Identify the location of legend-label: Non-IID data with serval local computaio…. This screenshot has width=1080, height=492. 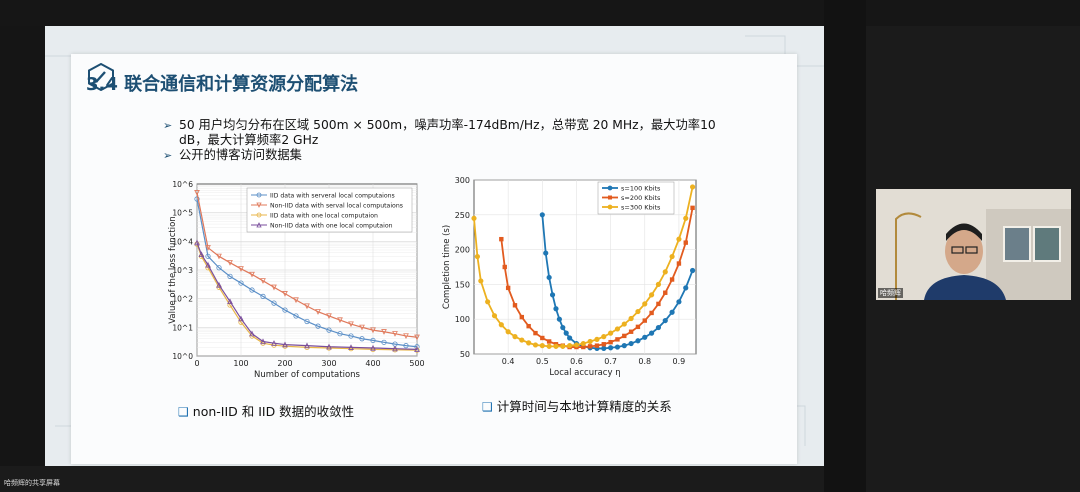
(336, 206).